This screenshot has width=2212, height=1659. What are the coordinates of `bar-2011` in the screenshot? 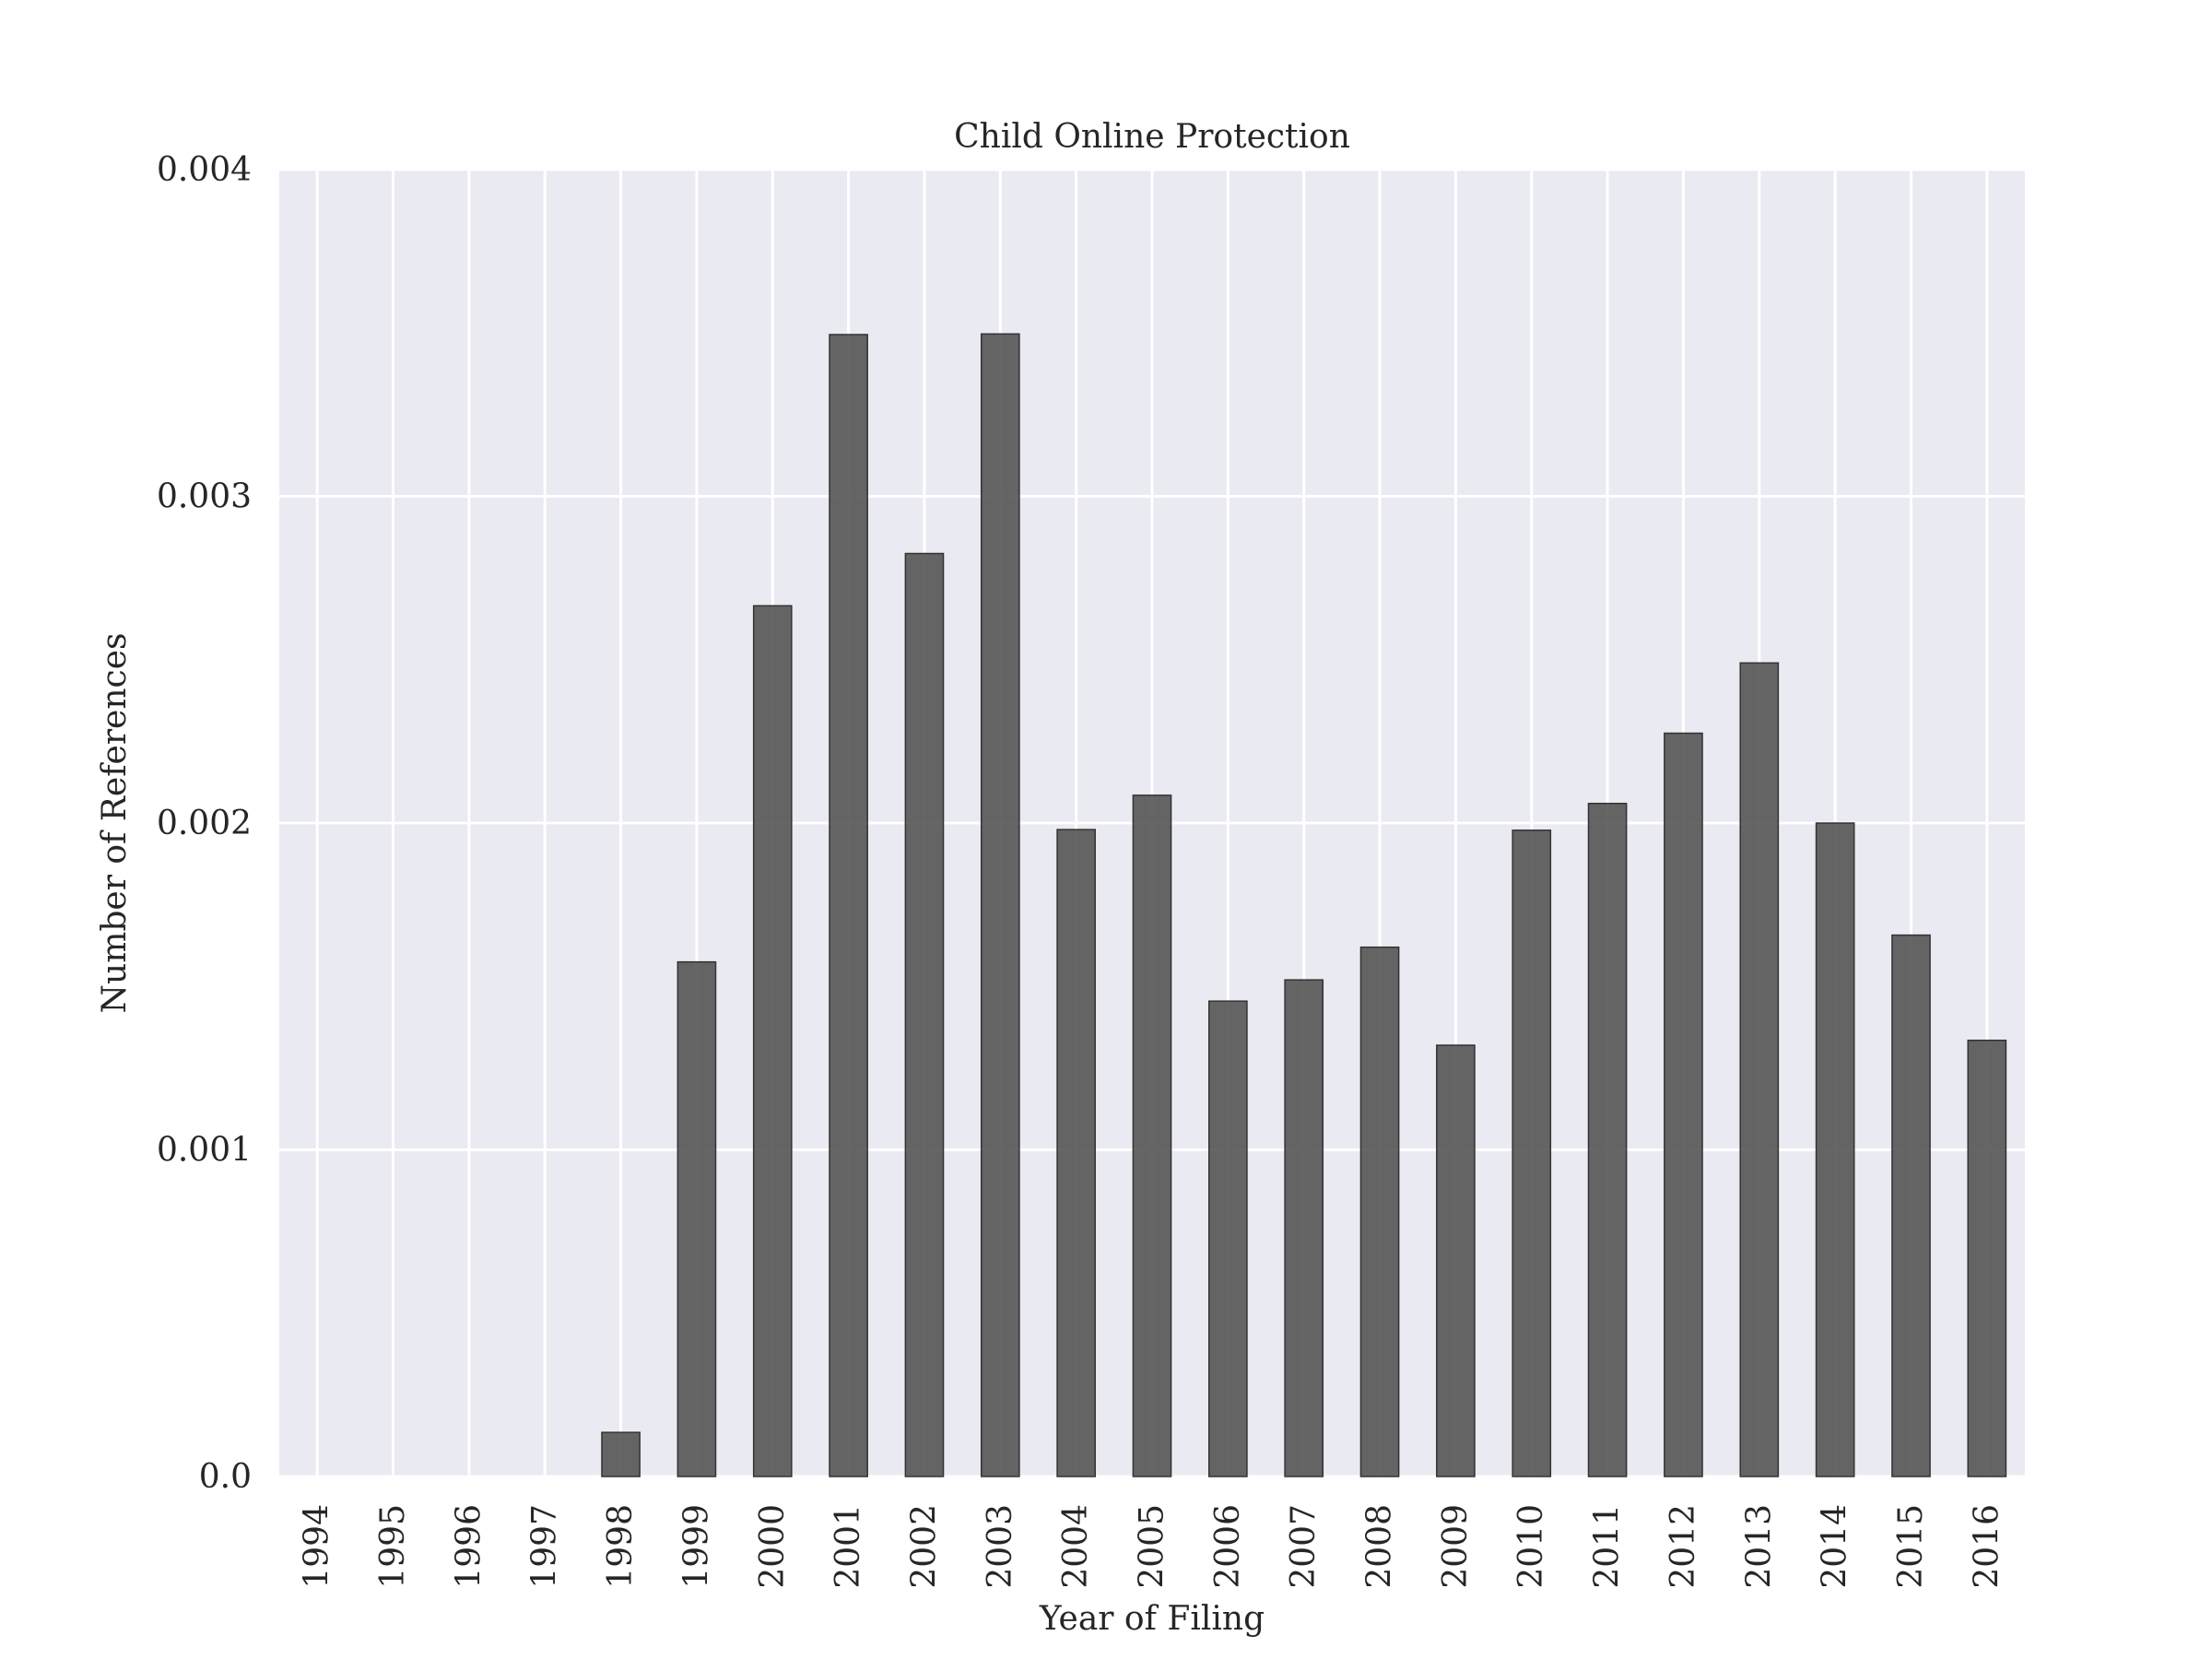 It's located at (1607, 1139).